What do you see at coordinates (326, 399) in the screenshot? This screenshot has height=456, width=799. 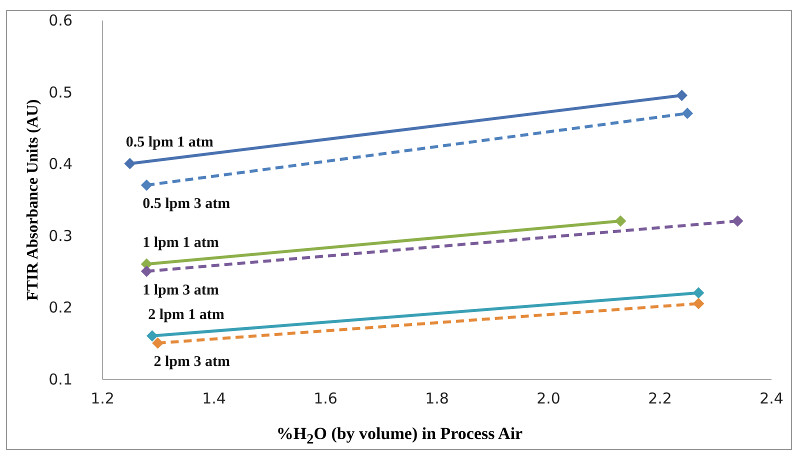 I see `x-tick-label: 1.6` at bounding box center [326, 399].